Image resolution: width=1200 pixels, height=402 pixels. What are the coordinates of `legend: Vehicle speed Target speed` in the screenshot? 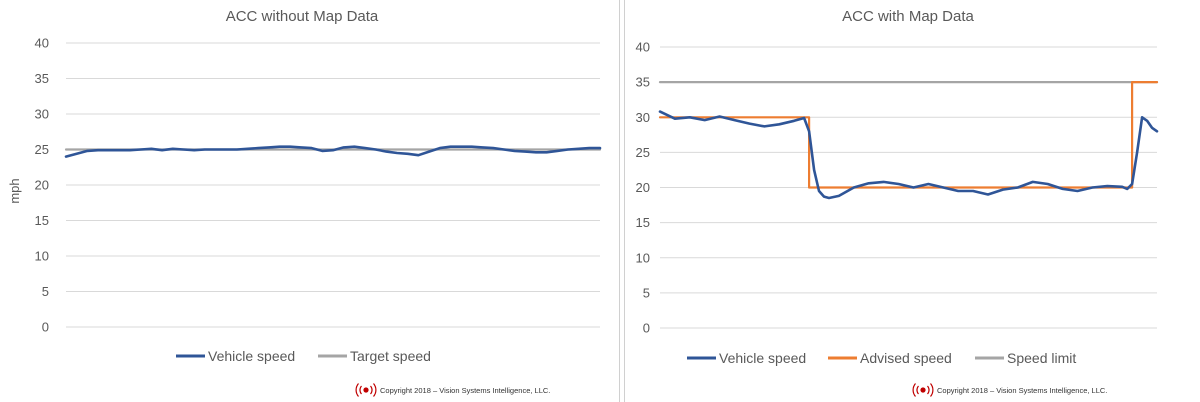 It's located at (303, 356).